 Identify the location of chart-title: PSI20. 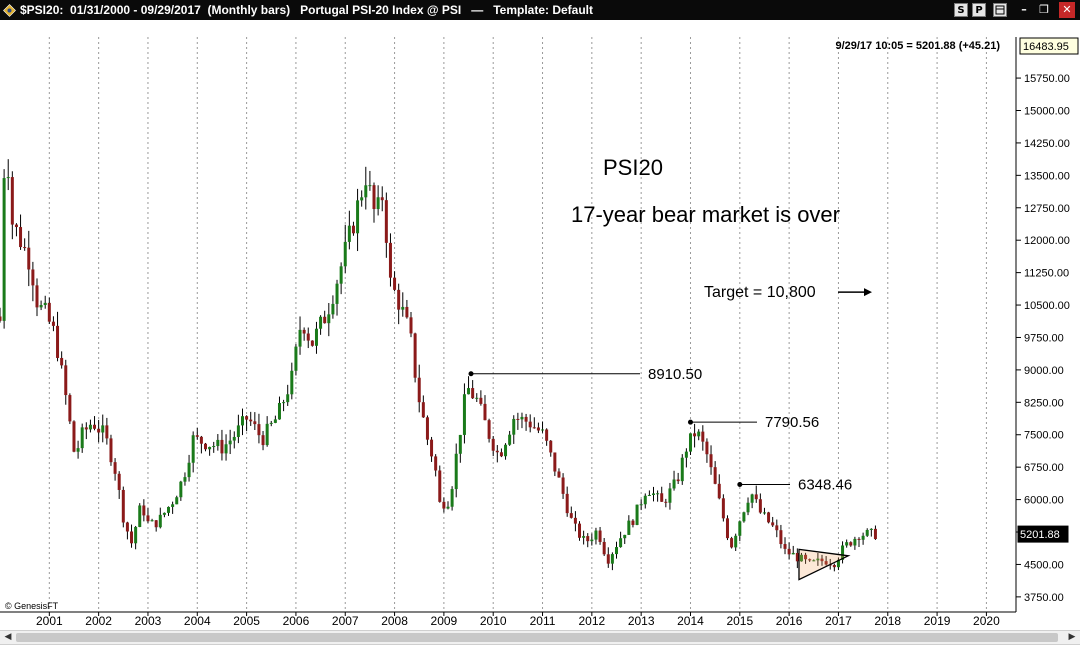
(633, 167).